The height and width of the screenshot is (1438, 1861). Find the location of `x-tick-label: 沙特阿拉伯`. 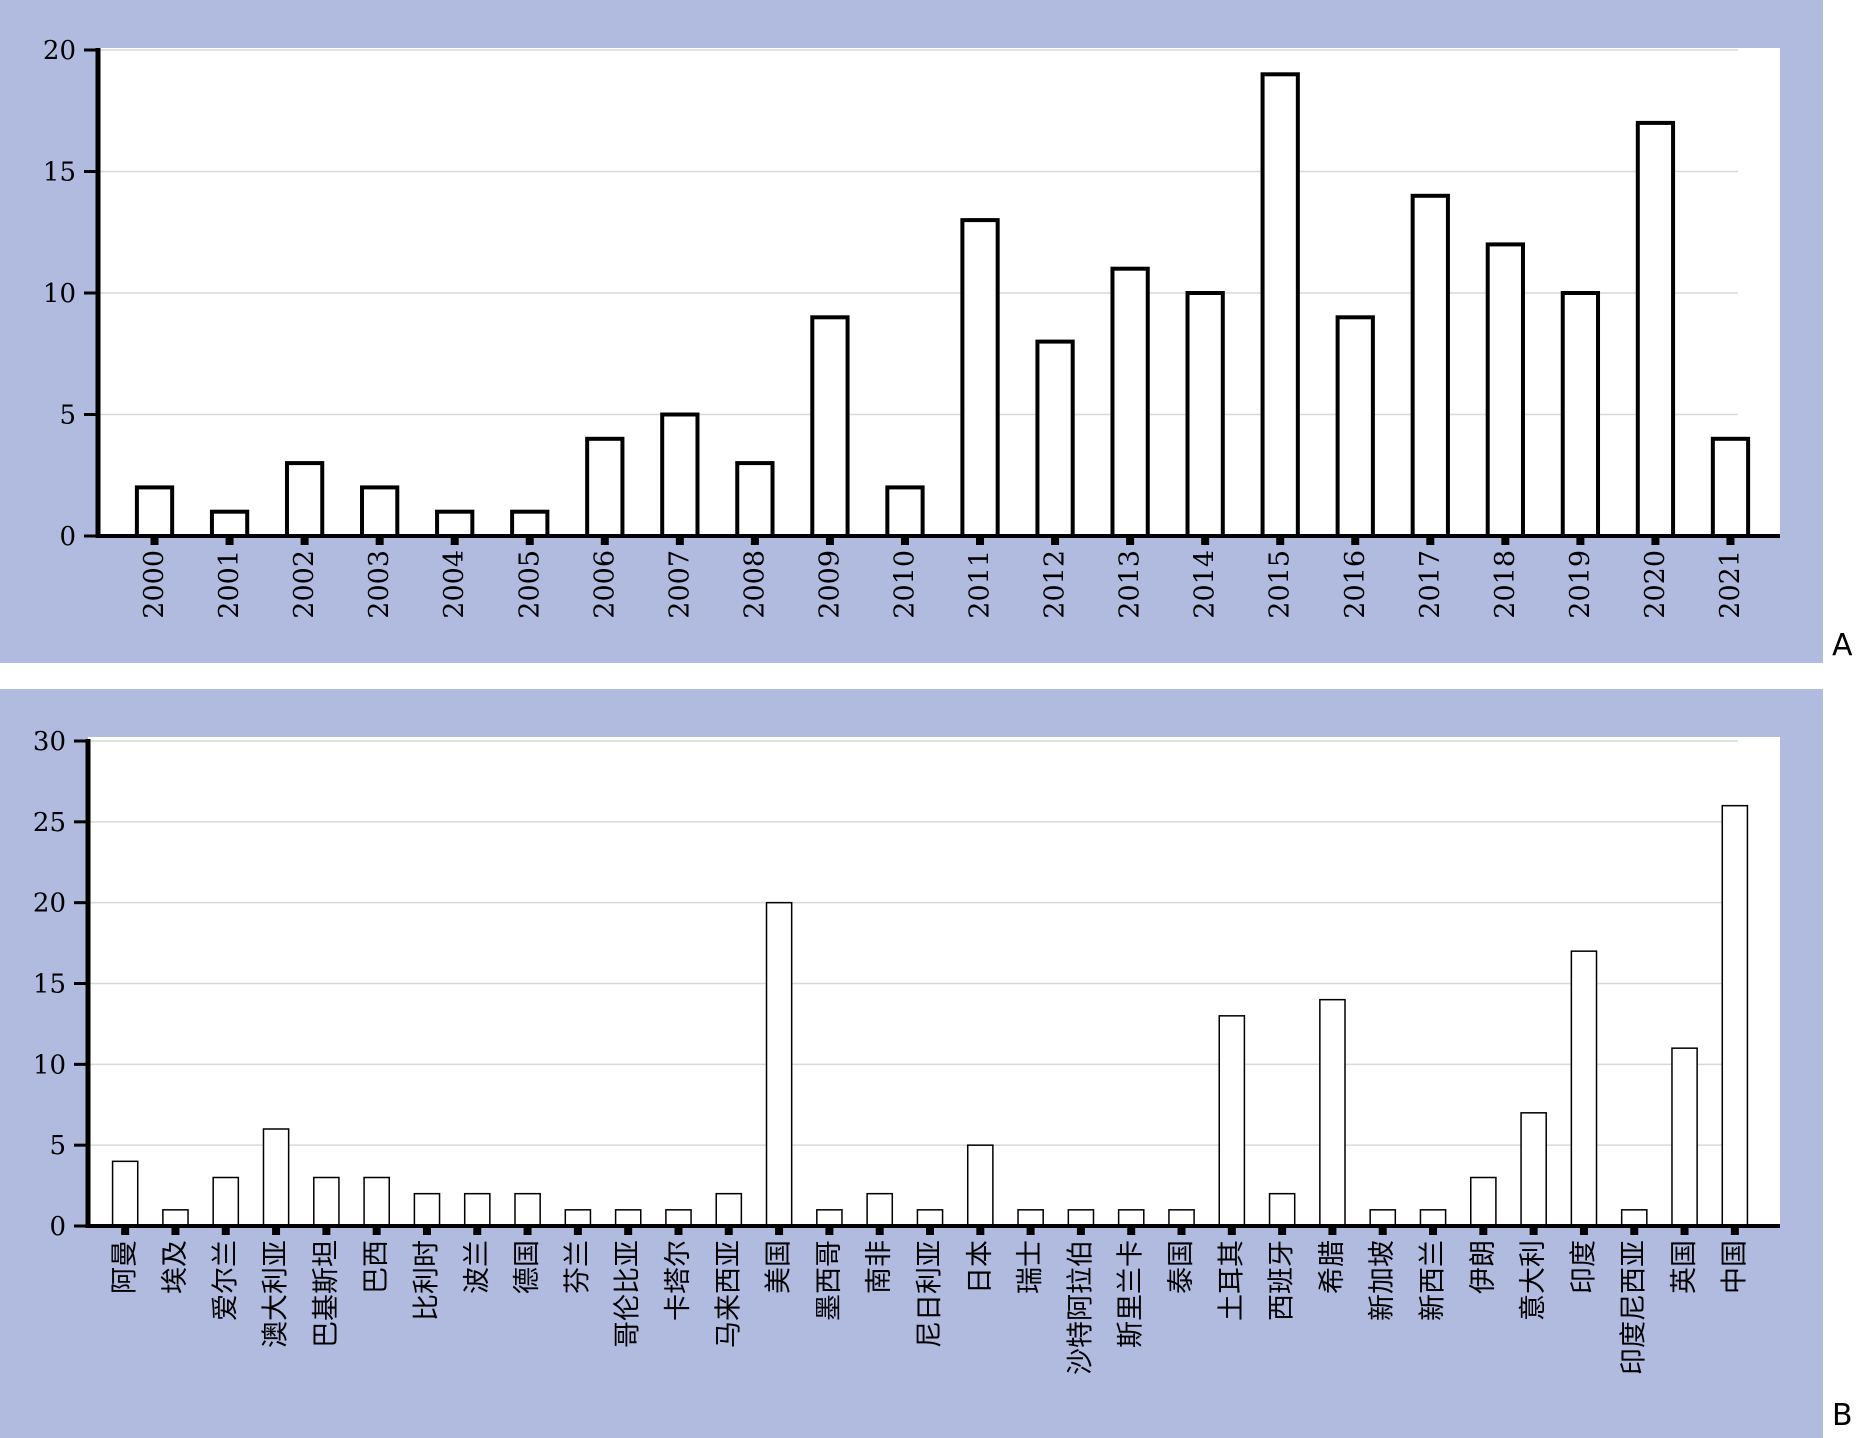

x-tick-label: 沙特阿拉伯 is located at coordinates (1080, 1307).